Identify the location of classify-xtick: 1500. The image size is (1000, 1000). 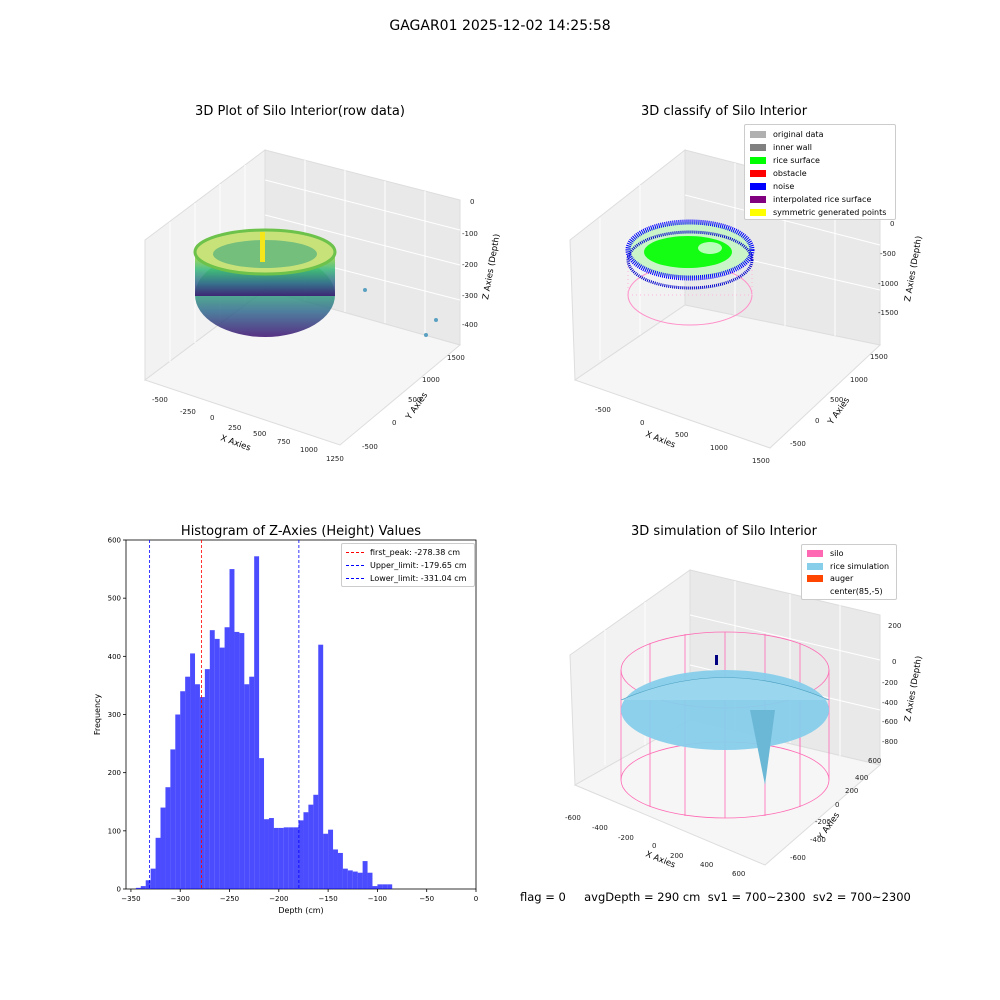
(761, 461).